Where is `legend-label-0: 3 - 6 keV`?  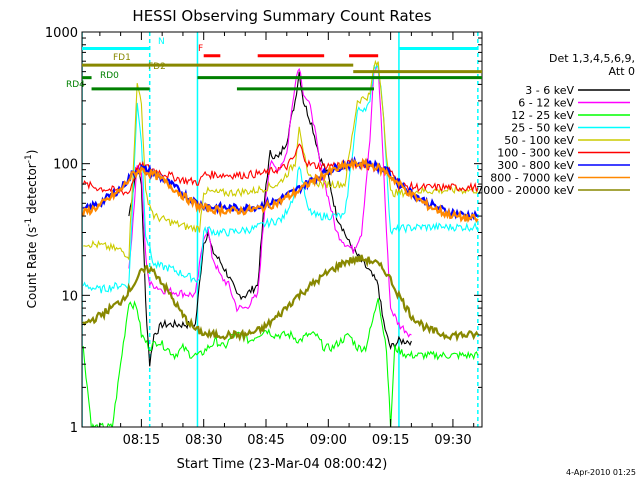 legend-label-0: 3 - 6 keV is located at coordinates (549, 90).